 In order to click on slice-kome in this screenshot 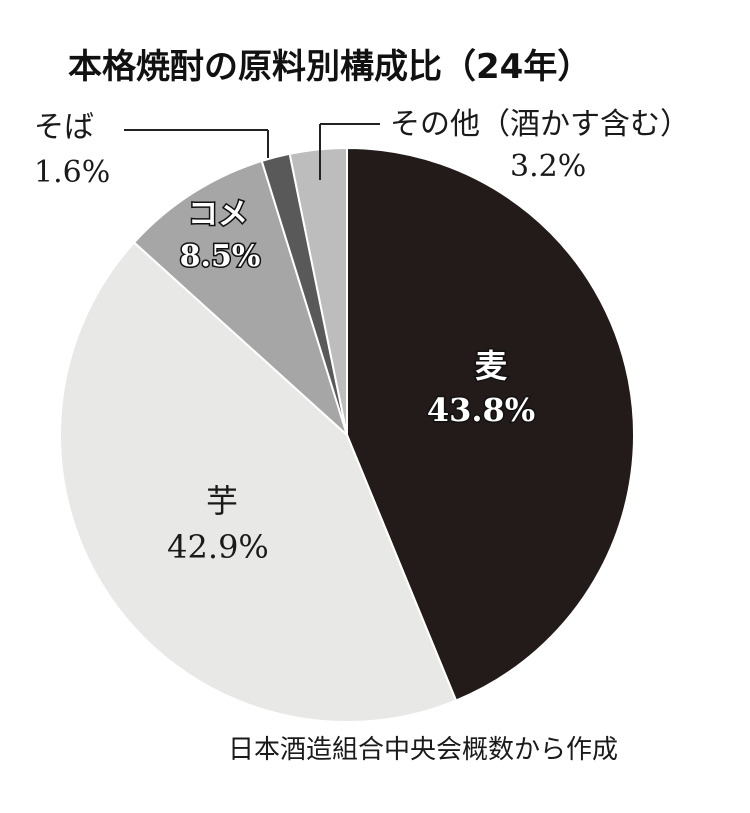, I will do `click(241, 299)`.